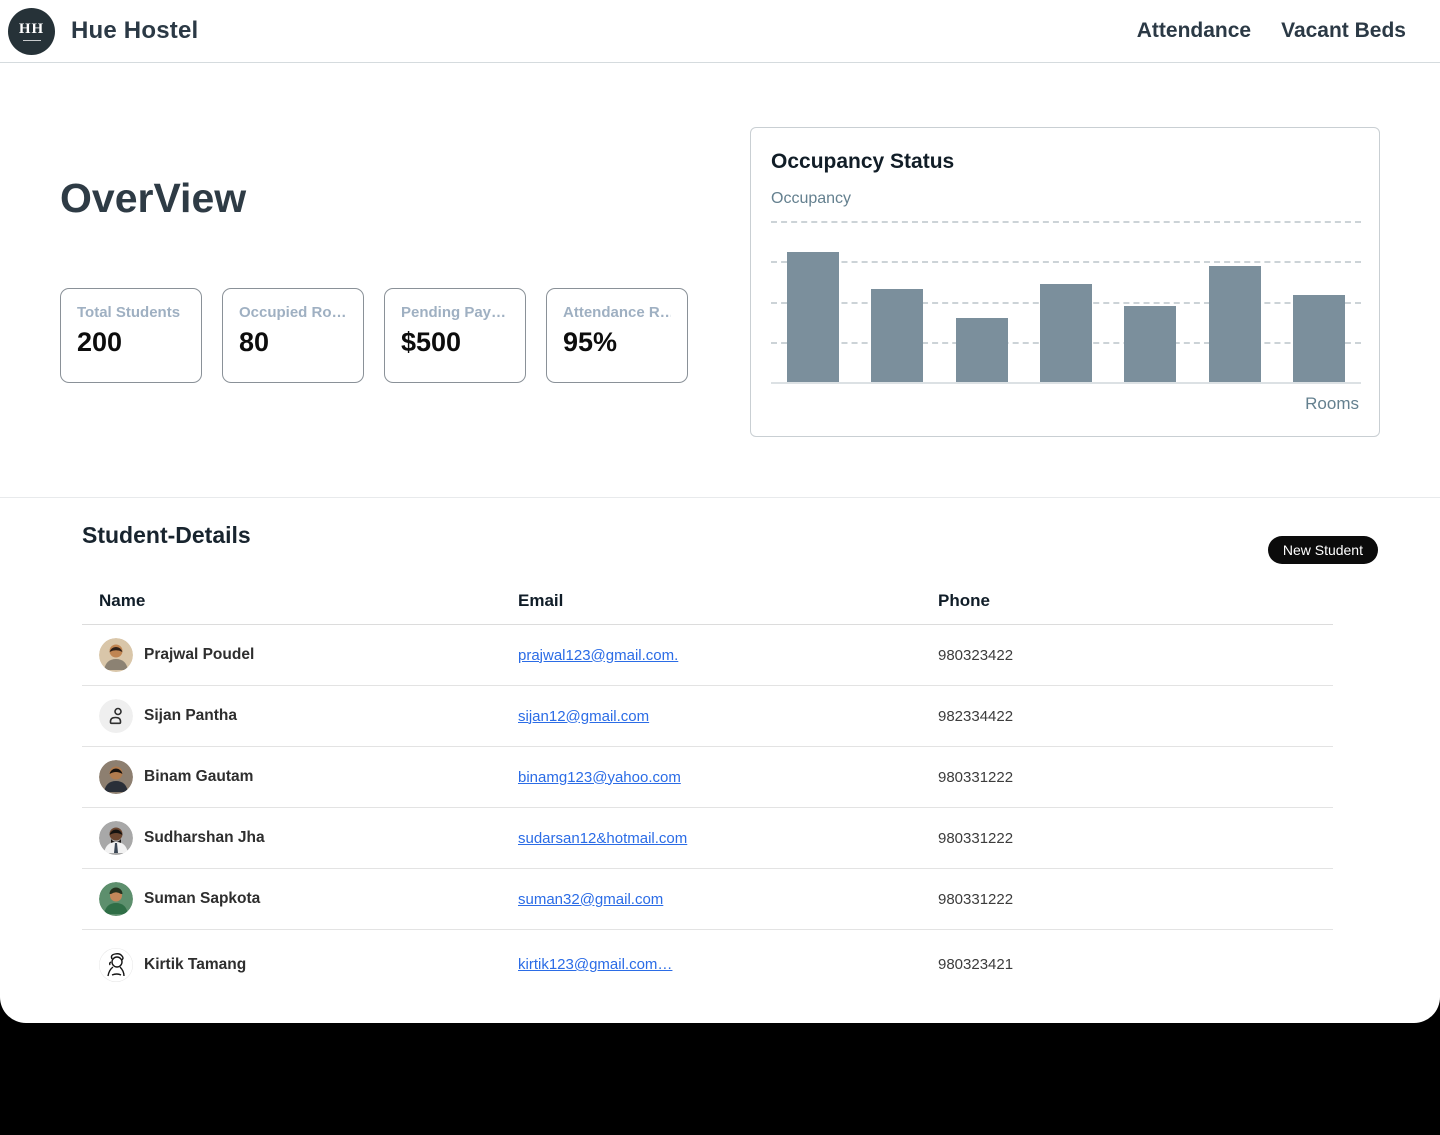  I want to click on nav-attendance: Attendance, so click(1194, 30).